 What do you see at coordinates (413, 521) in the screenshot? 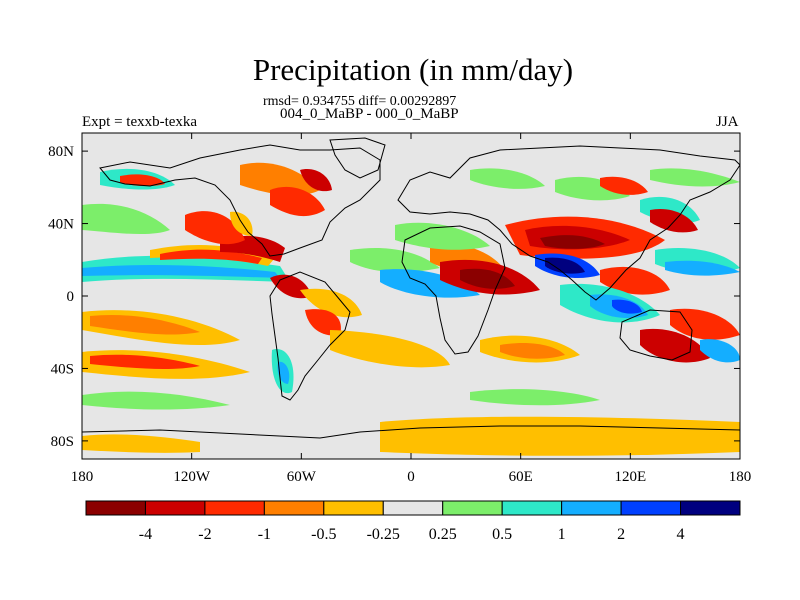
I see `colorbar: -4 -2 -1 -0.5 -0.25 0.25 0.5 1 2 4` at bounding box center [413, 521].